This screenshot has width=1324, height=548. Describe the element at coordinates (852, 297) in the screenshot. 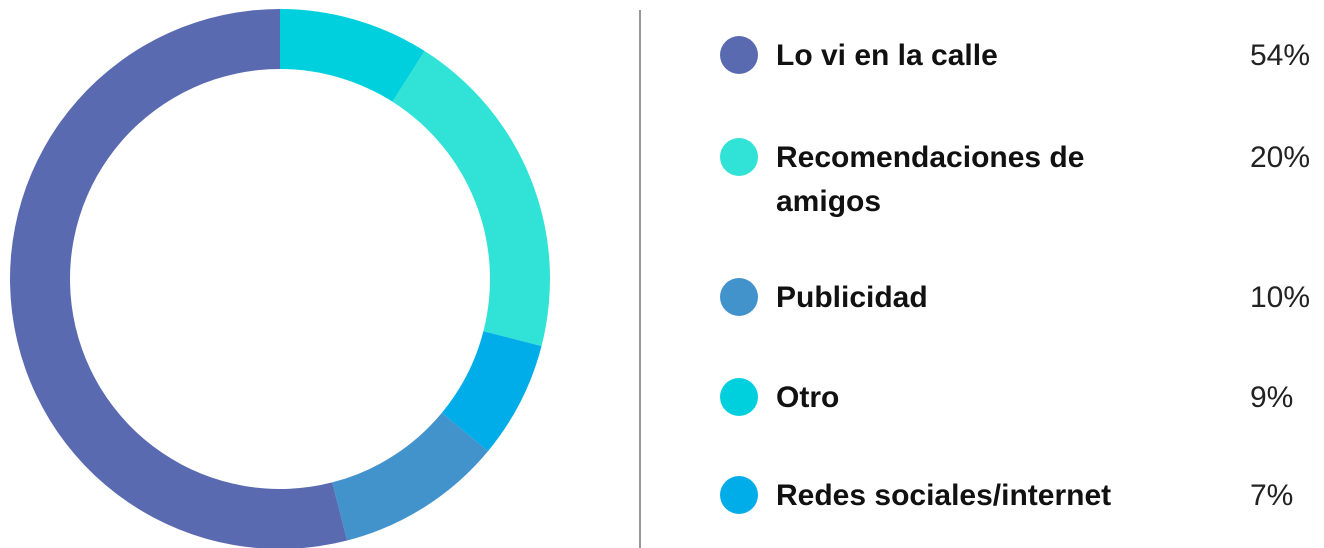

I see `legend-label: Publicidad` at that location.